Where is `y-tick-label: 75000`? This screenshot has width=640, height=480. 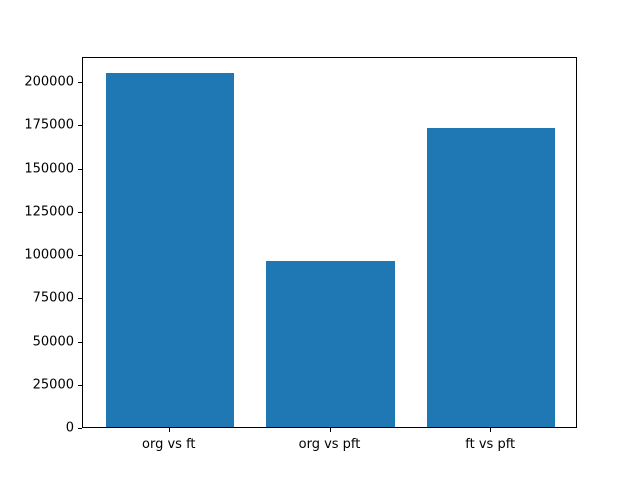
y-tick-label: 75000 is located at coordinates (53, 298).